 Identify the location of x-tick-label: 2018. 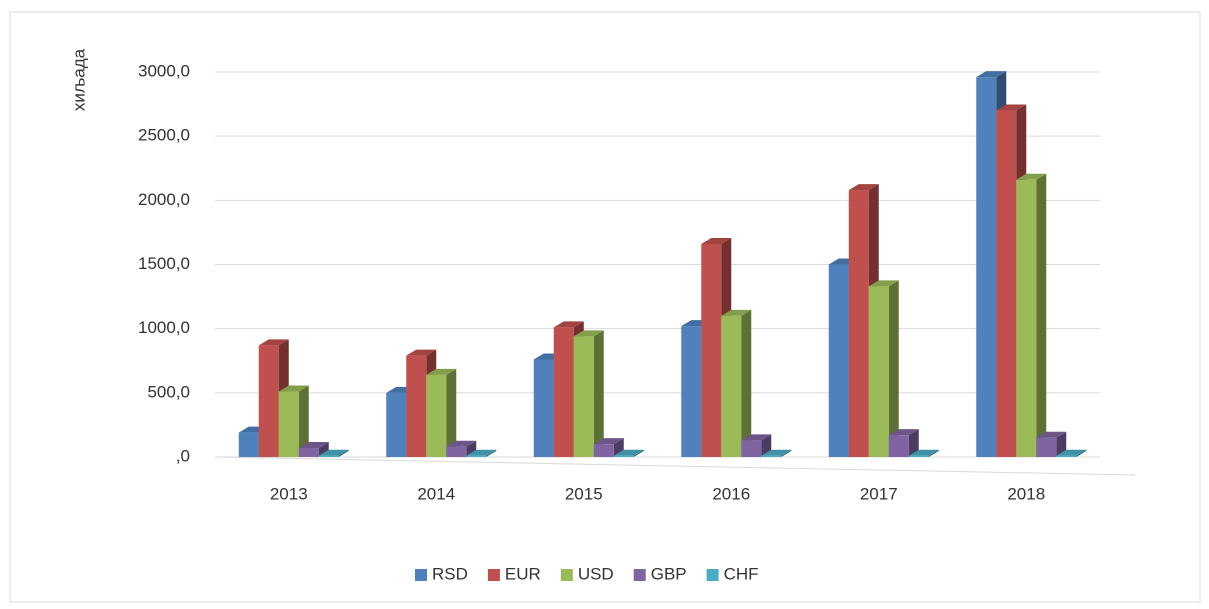
(1026, 493).